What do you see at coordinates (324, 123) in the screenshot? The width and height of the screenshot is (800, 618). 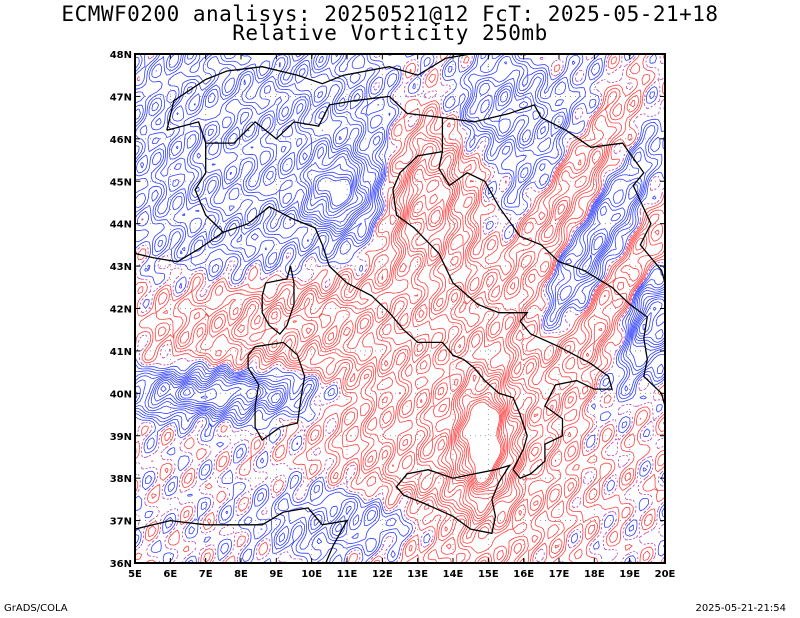 I see `alpine-border` at bounding box center [324, 123].